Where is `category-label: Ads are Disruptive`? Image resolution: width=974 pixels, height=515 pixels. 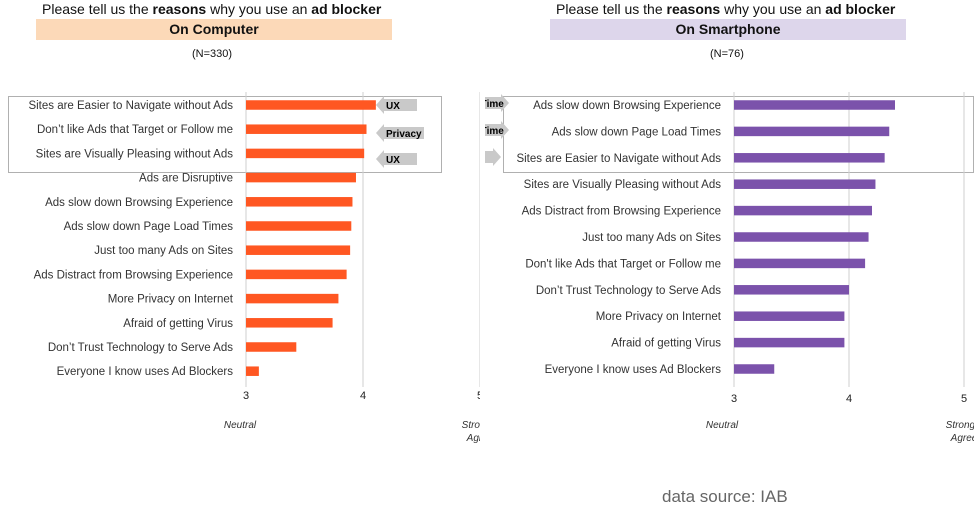 category-label: Ads are Disruptive is located at coordinates (186, 179).